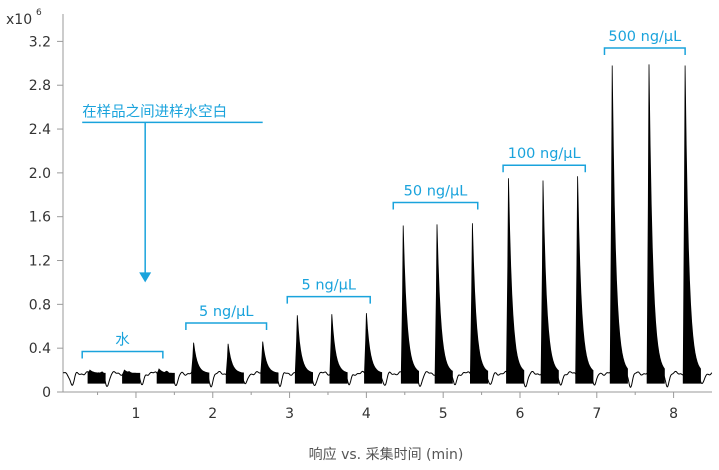 The image size is (719, 470). Describe the element at coordinates (520, 414) in the screenshot. I see `x-tick-label: 6` at that location.